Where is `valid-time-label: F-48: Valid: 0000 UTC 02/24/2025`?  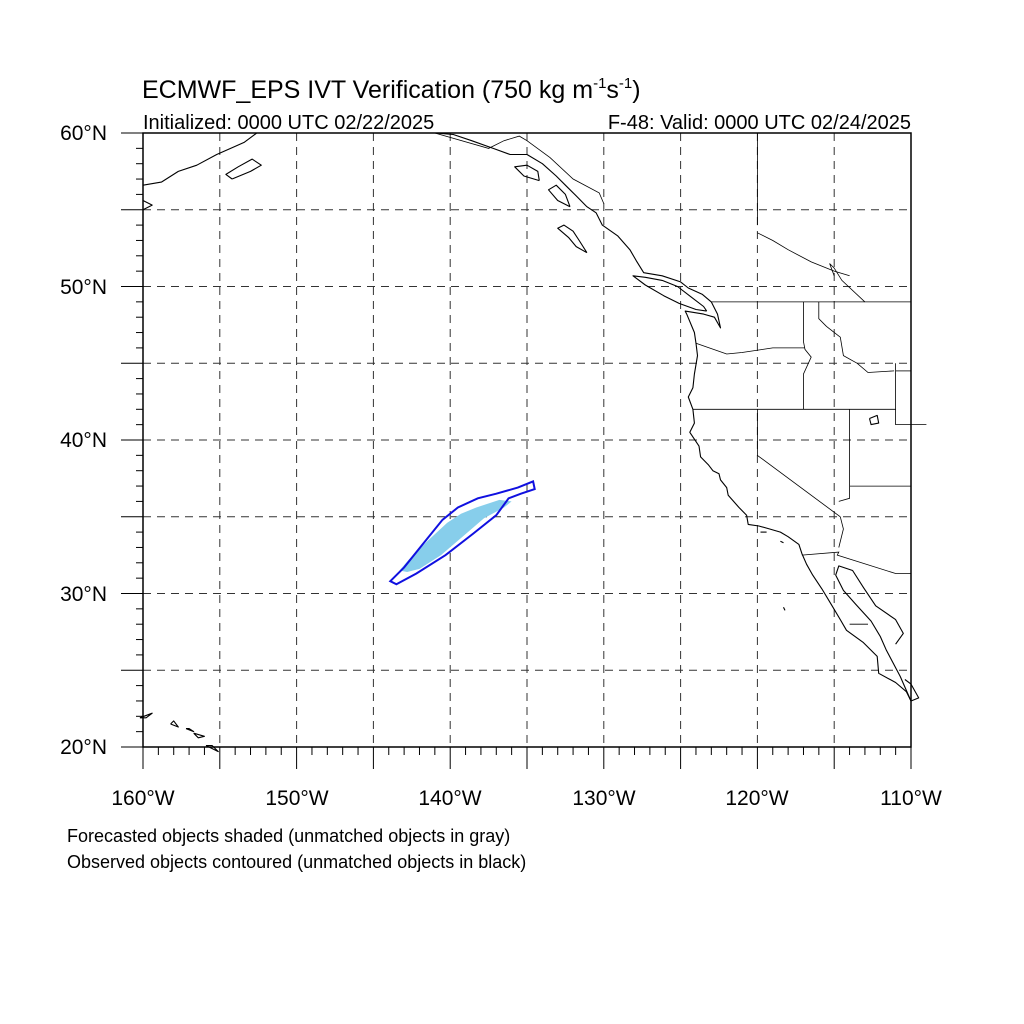
valid-time-label: F-48: Valid: 0000 UTC 02/24/2025 is located at coordinates (759, 123).